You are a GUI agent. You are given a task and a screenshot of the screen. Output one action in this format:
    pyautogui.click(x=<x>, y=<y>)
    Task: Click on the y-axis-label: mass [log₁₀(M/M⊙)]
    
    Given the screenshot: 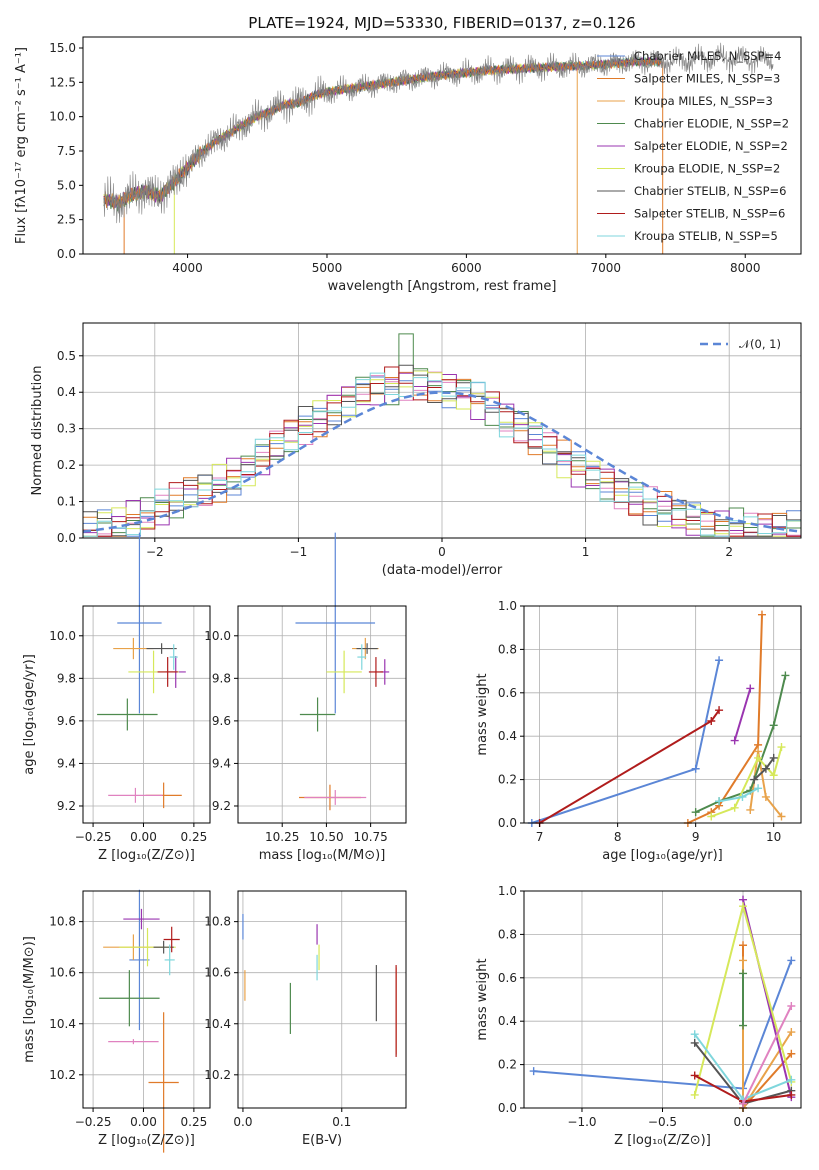 What is the action you would take?
    pyautogui.click(x=29, y=999)
    